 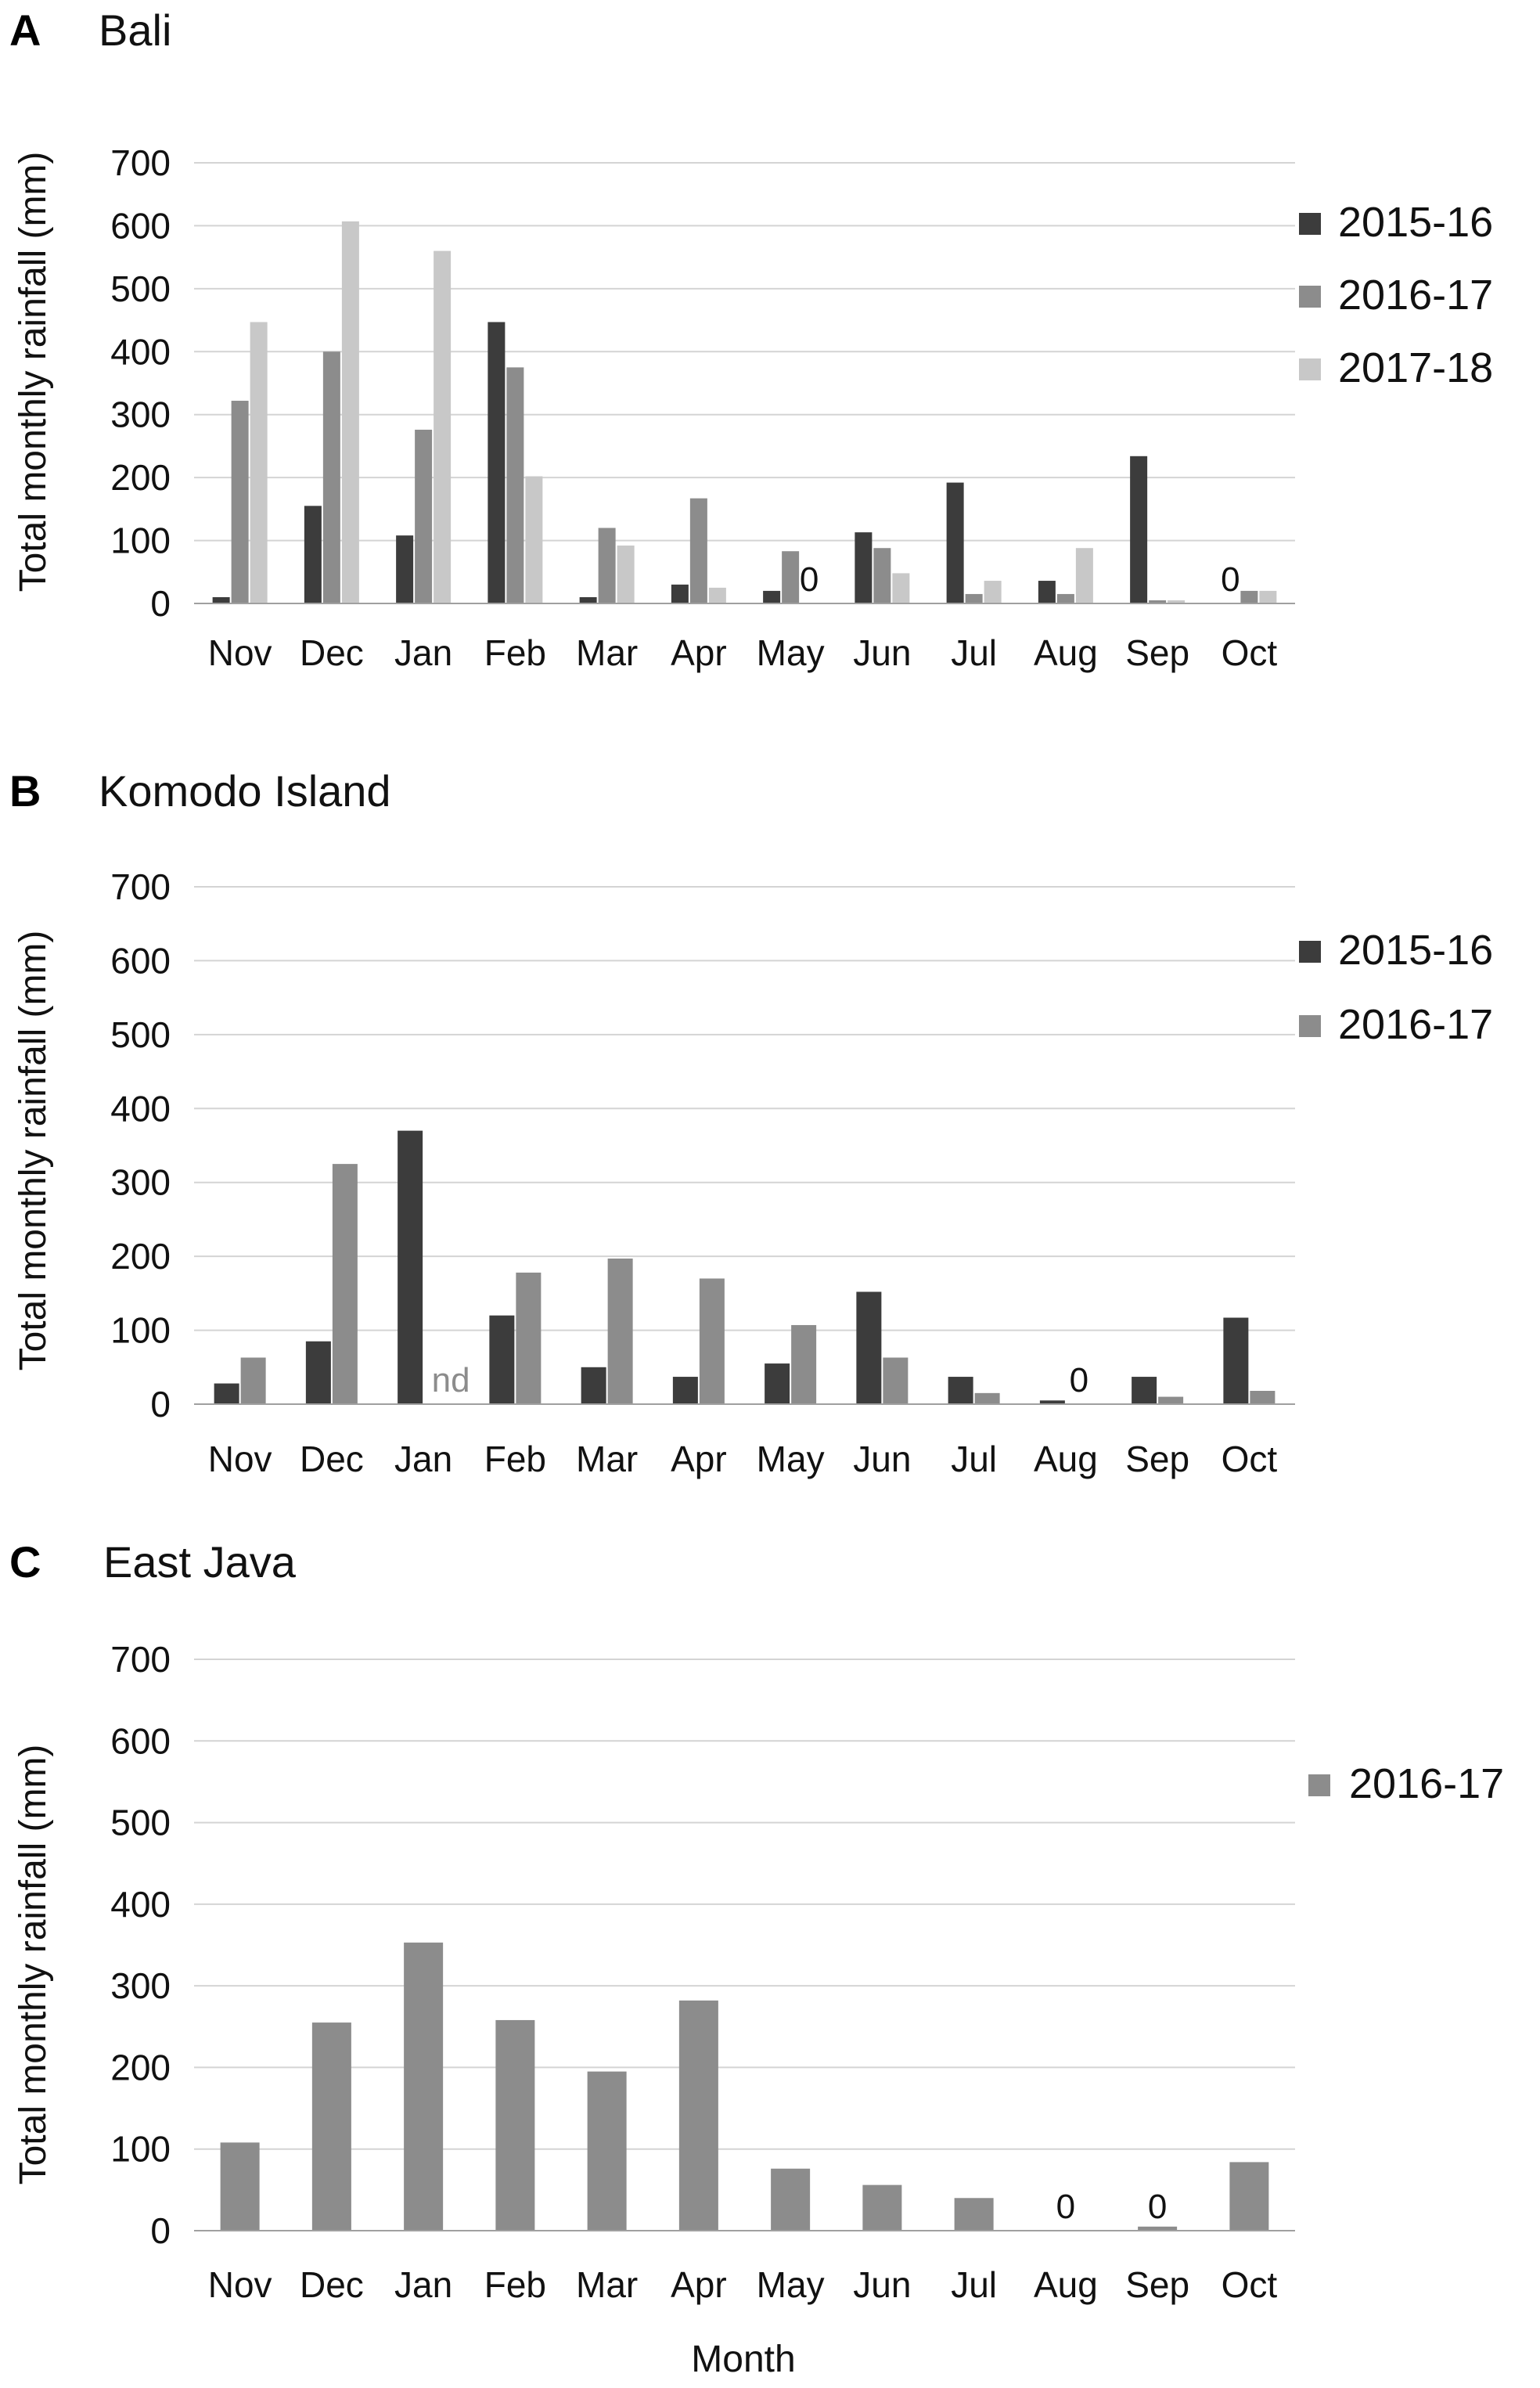 What do you see at coordinates (200, 1562) in the screenshot?
I see `panel-title-east-java: East Java` at bounding box center [200, 1562].